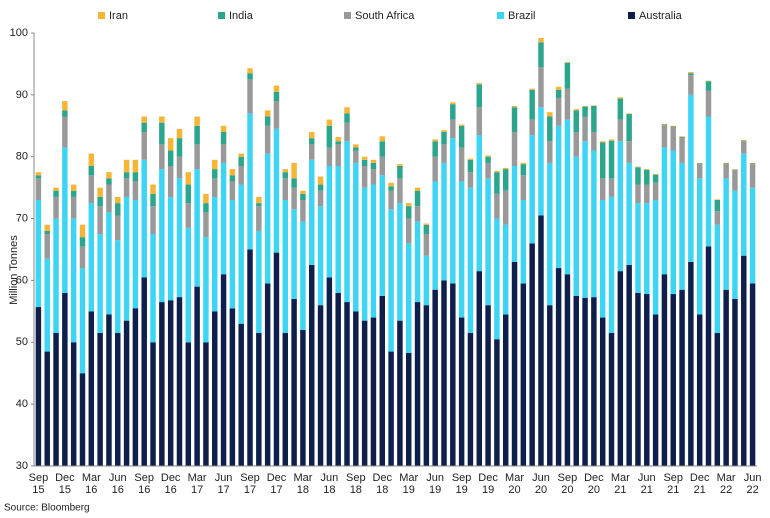 The height and width of the screenshot is (518, 770). I want to click on x-tick-label-line: 17, so click(250, 490).